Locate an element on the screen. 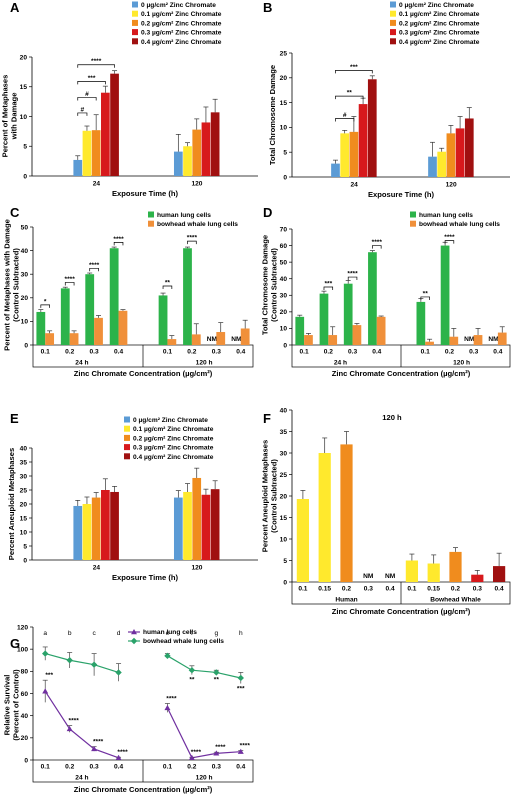 This screenshot has height=808, width=520. panel-B-legend-swatch is located at coordinates (393, 41).